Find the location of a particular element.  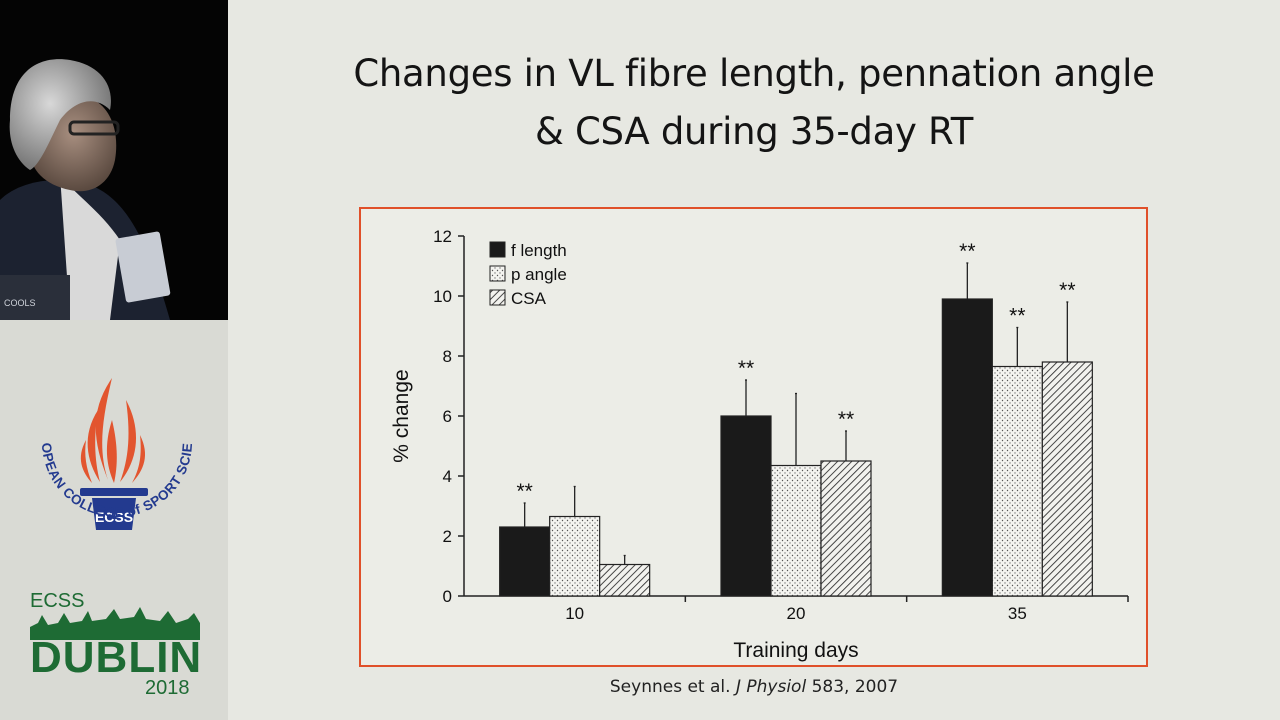

legend-label: f length is located at coordinates (539, 250).